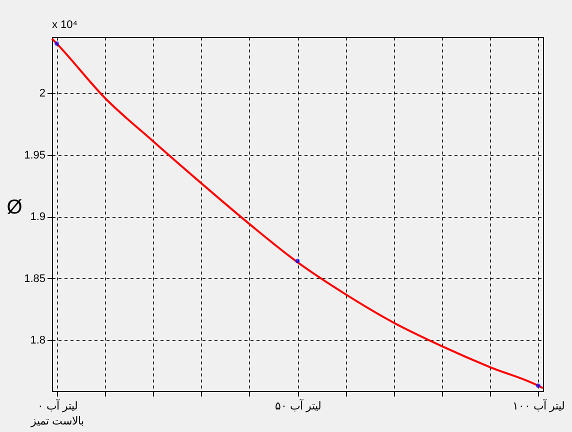  Describe the element at coordinates (538, 406) in the screenshot. I see `x-tick-label: ۱۰۰ لیتر آب` at that location.